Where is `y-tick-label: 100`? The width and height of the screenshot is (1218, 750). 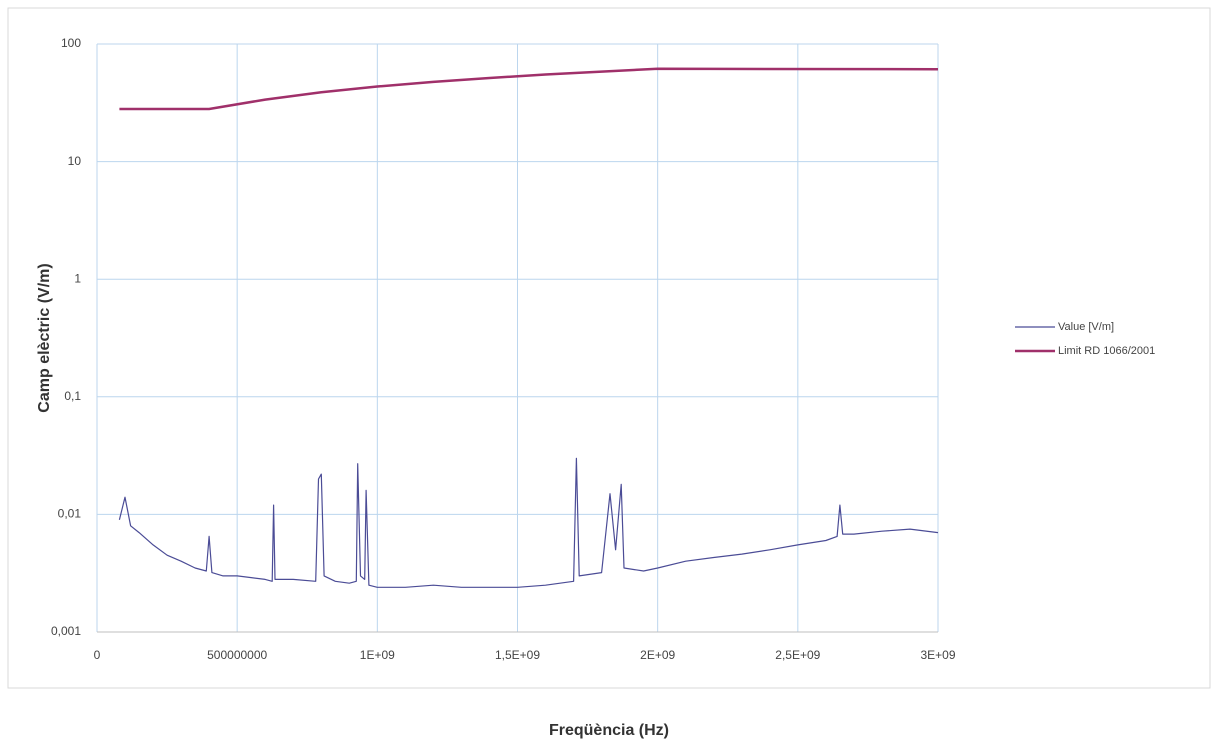 y-tick-label: 100 is located at coordinates (71, 43).